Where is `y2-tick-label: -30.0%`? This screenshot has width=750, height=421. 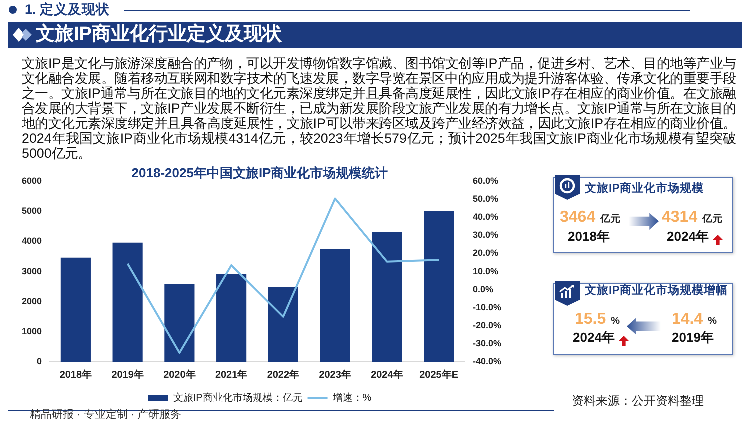
y2-tick-label: -30.0% is located at coordinates (487, 343).